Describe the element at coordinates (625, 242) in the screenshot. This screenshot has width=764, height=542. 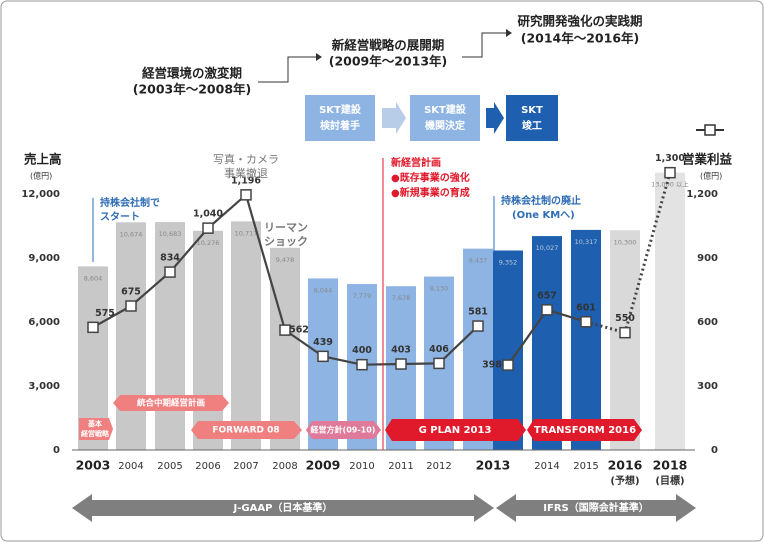
I see `bar-value-label: 10,300` at that location.